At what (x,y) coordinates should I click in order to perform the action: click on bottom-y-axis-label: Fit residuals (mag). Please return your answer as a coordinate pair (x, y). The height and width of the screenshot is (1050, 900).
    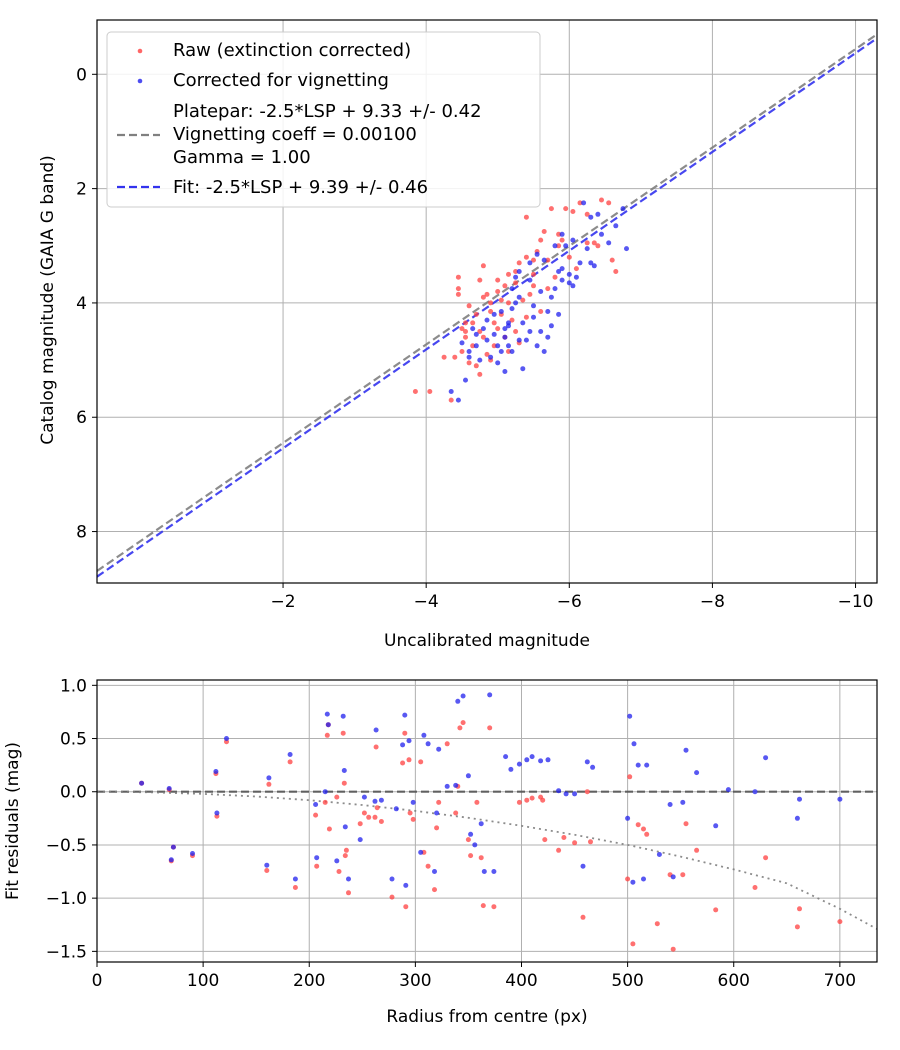
    Looking at the image, I should click on (13, 821).